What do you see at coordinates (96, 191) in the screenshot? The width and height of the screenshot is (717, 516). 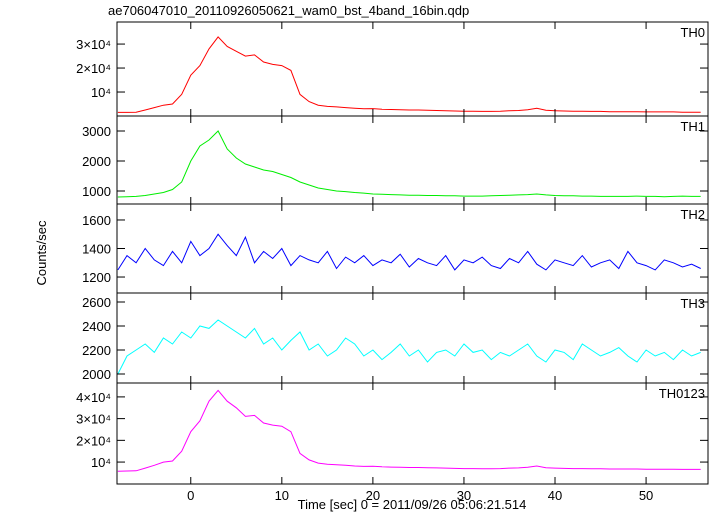 I see `y-tick-label: 1000` at bounding box center [96, 191].